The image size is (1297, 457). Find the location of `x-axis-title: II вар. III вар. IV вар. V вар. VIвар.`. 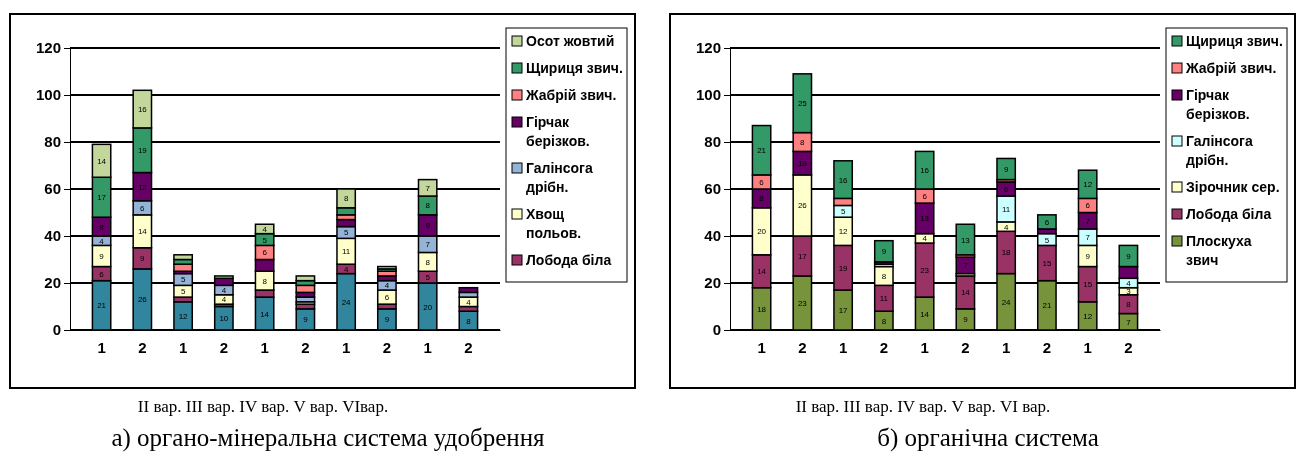

x-axis-title: II вар. III вар. IV вар. V вар. VIвар. is located at coordinates (263, 406).